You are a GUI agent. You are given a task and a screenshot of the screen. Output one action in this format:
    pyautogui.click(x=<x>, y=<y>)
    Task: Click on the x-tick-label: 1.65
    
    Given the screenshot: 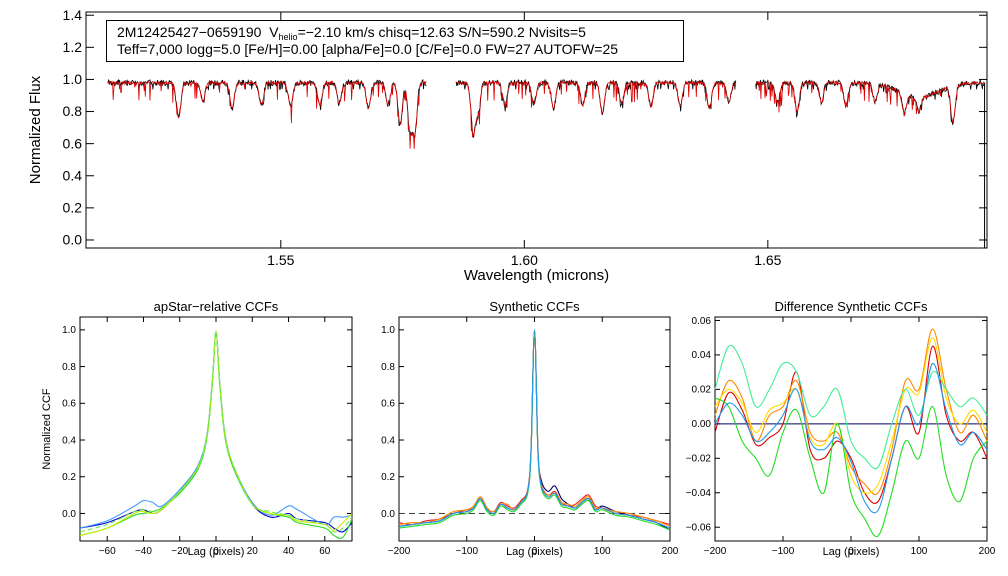 What is the action you would take?
    pyautogui.click(x=767, y=260)
    